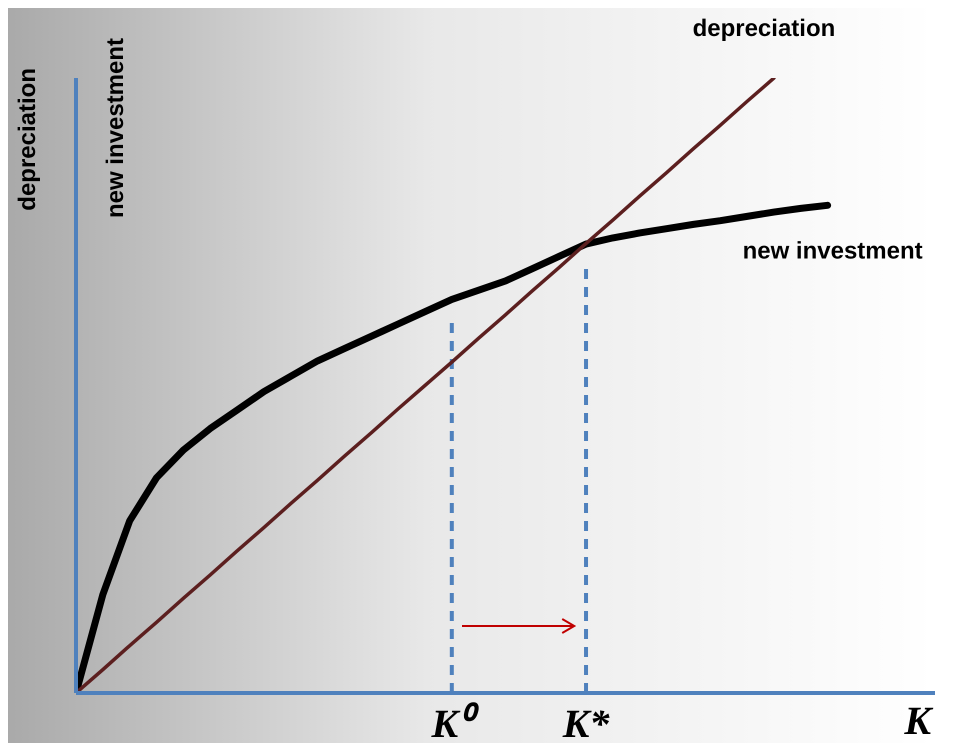 This screenshot has height=751, width=953. Describe the element at coordinates (28, 139) in the screenshot. I see `y-axis-title: depreciation` at that location.